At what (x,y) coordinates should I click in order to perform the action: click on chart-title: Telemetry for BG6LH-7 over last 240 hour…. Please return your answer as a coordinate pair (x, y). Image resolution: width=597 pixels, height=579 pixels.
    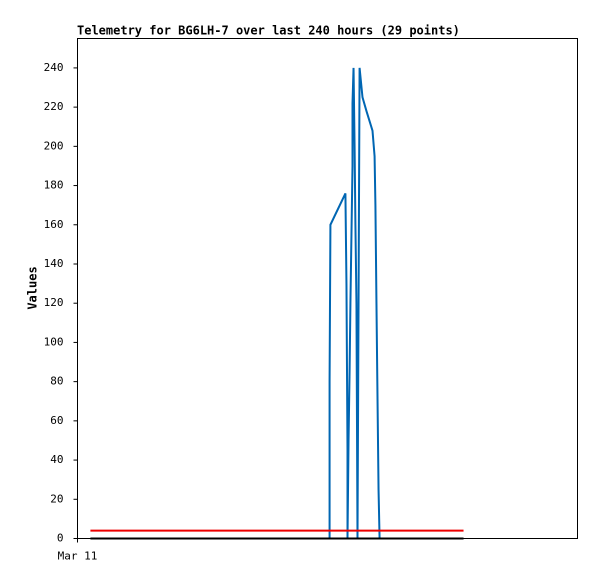
    Looking at the image, I should click on (268, 31).